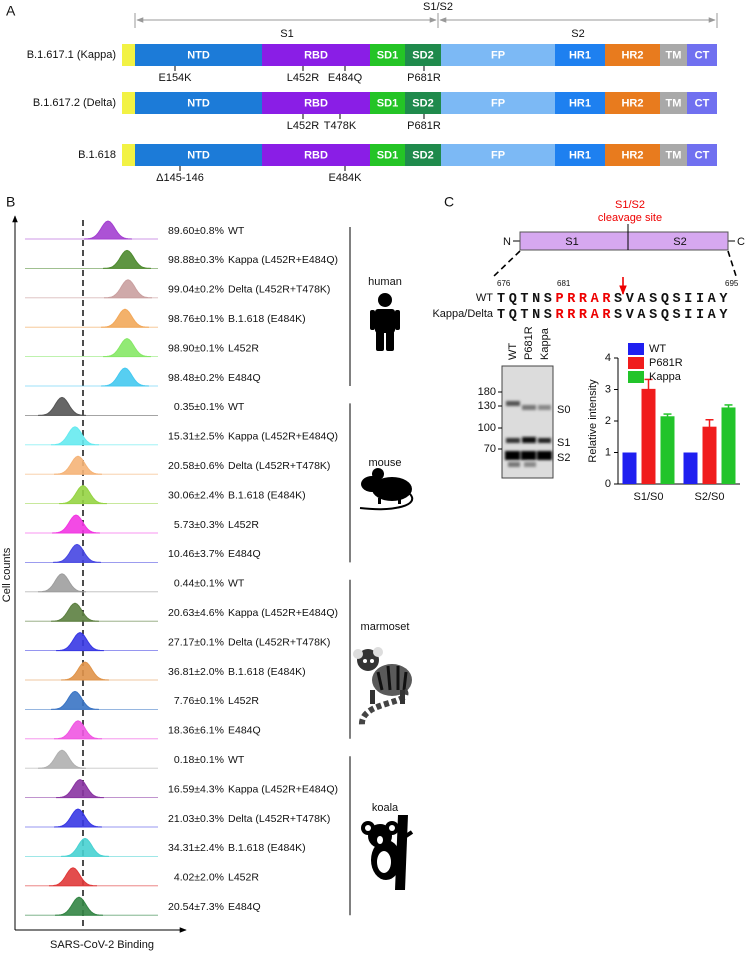  What do you see at coordinates (504, 283) in the screenshot?
I see `position-label: 676` at bounding box center [504, 283].